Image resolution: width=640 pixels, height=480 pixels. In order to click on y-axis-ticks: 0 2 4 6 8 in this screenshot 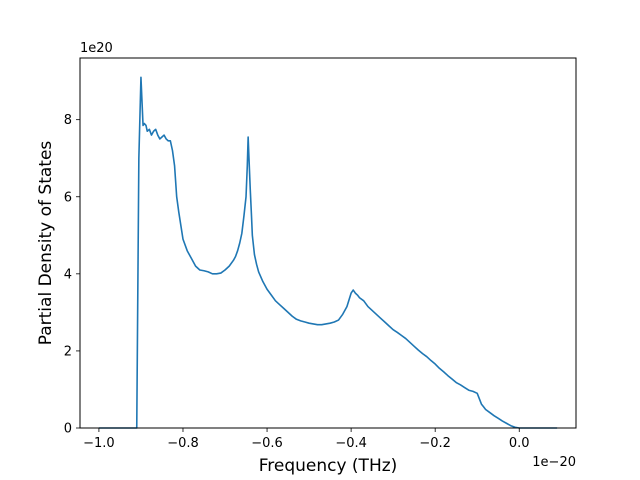, I will do `click(72, 275)`.